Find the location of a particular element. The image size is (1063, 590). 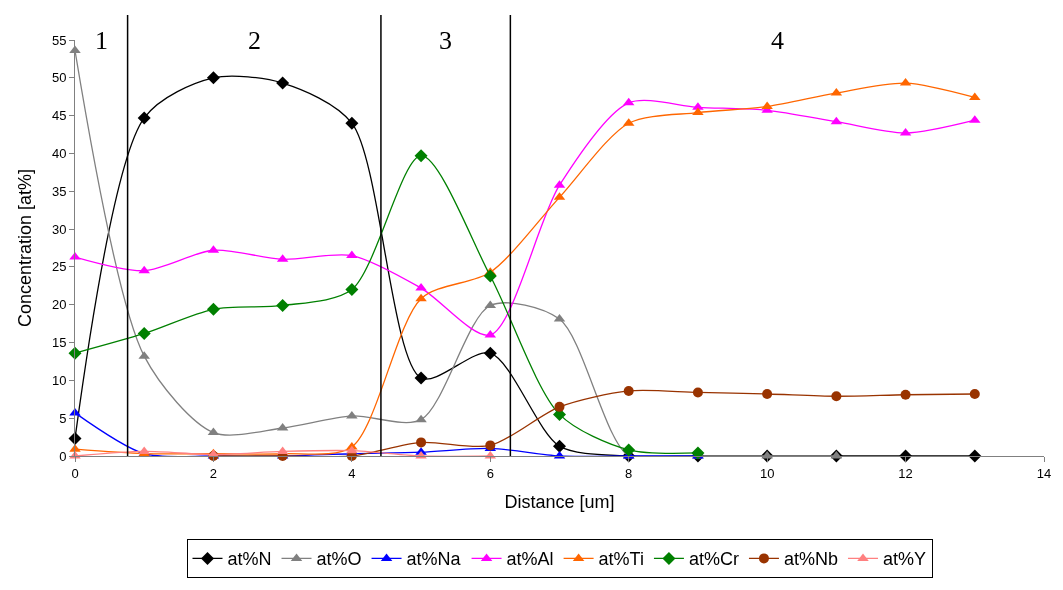

annotation: 3 is located at coordinates (445, 40).